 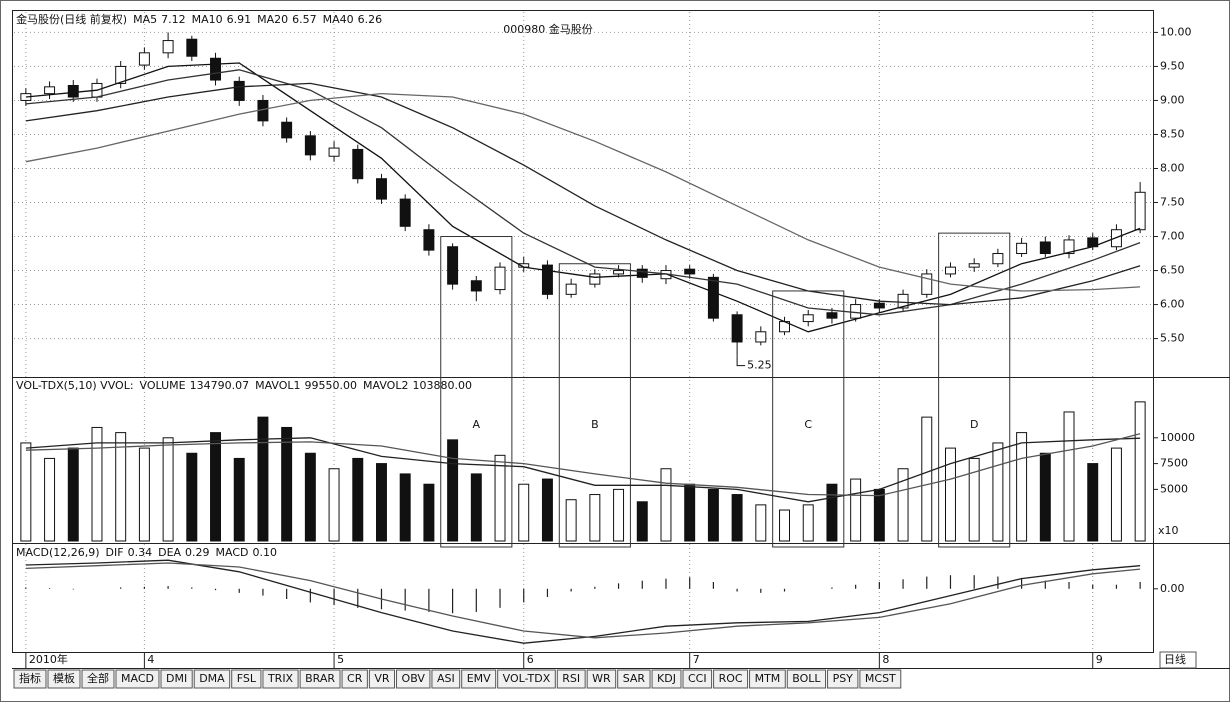 What do you see at coordinates (1172, 202) in the screenshot?
I see `y-tick-label: 7.50` at bounding box center [1172, 202].